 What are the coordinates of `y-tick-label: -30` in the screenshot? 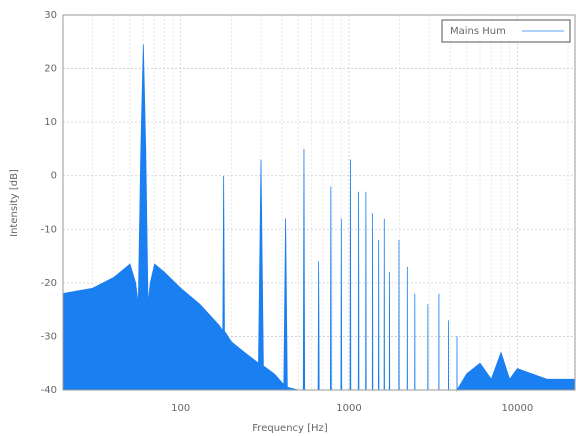 It's located at (49, 336).